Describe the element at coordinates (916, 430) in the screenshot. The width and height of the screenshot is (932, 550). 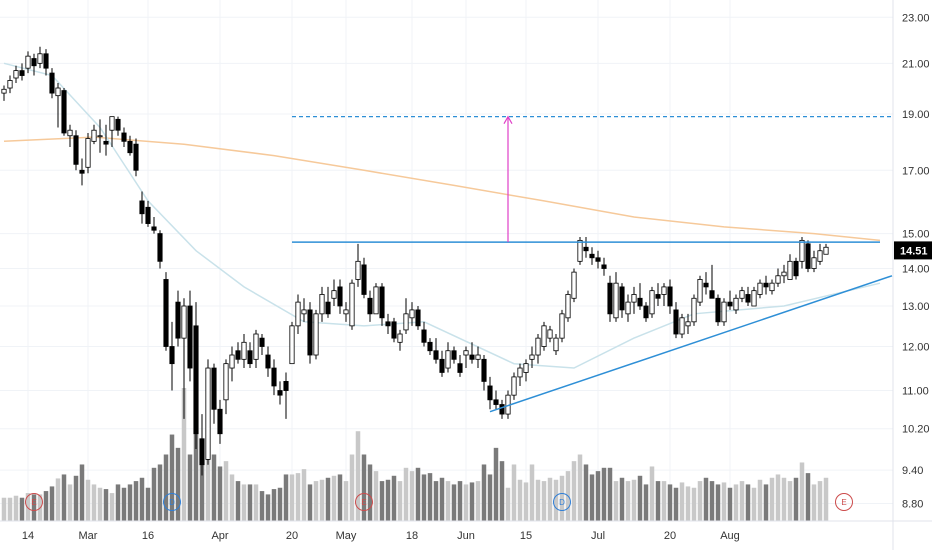
I see `y-tick-label: 10.20` at that location.